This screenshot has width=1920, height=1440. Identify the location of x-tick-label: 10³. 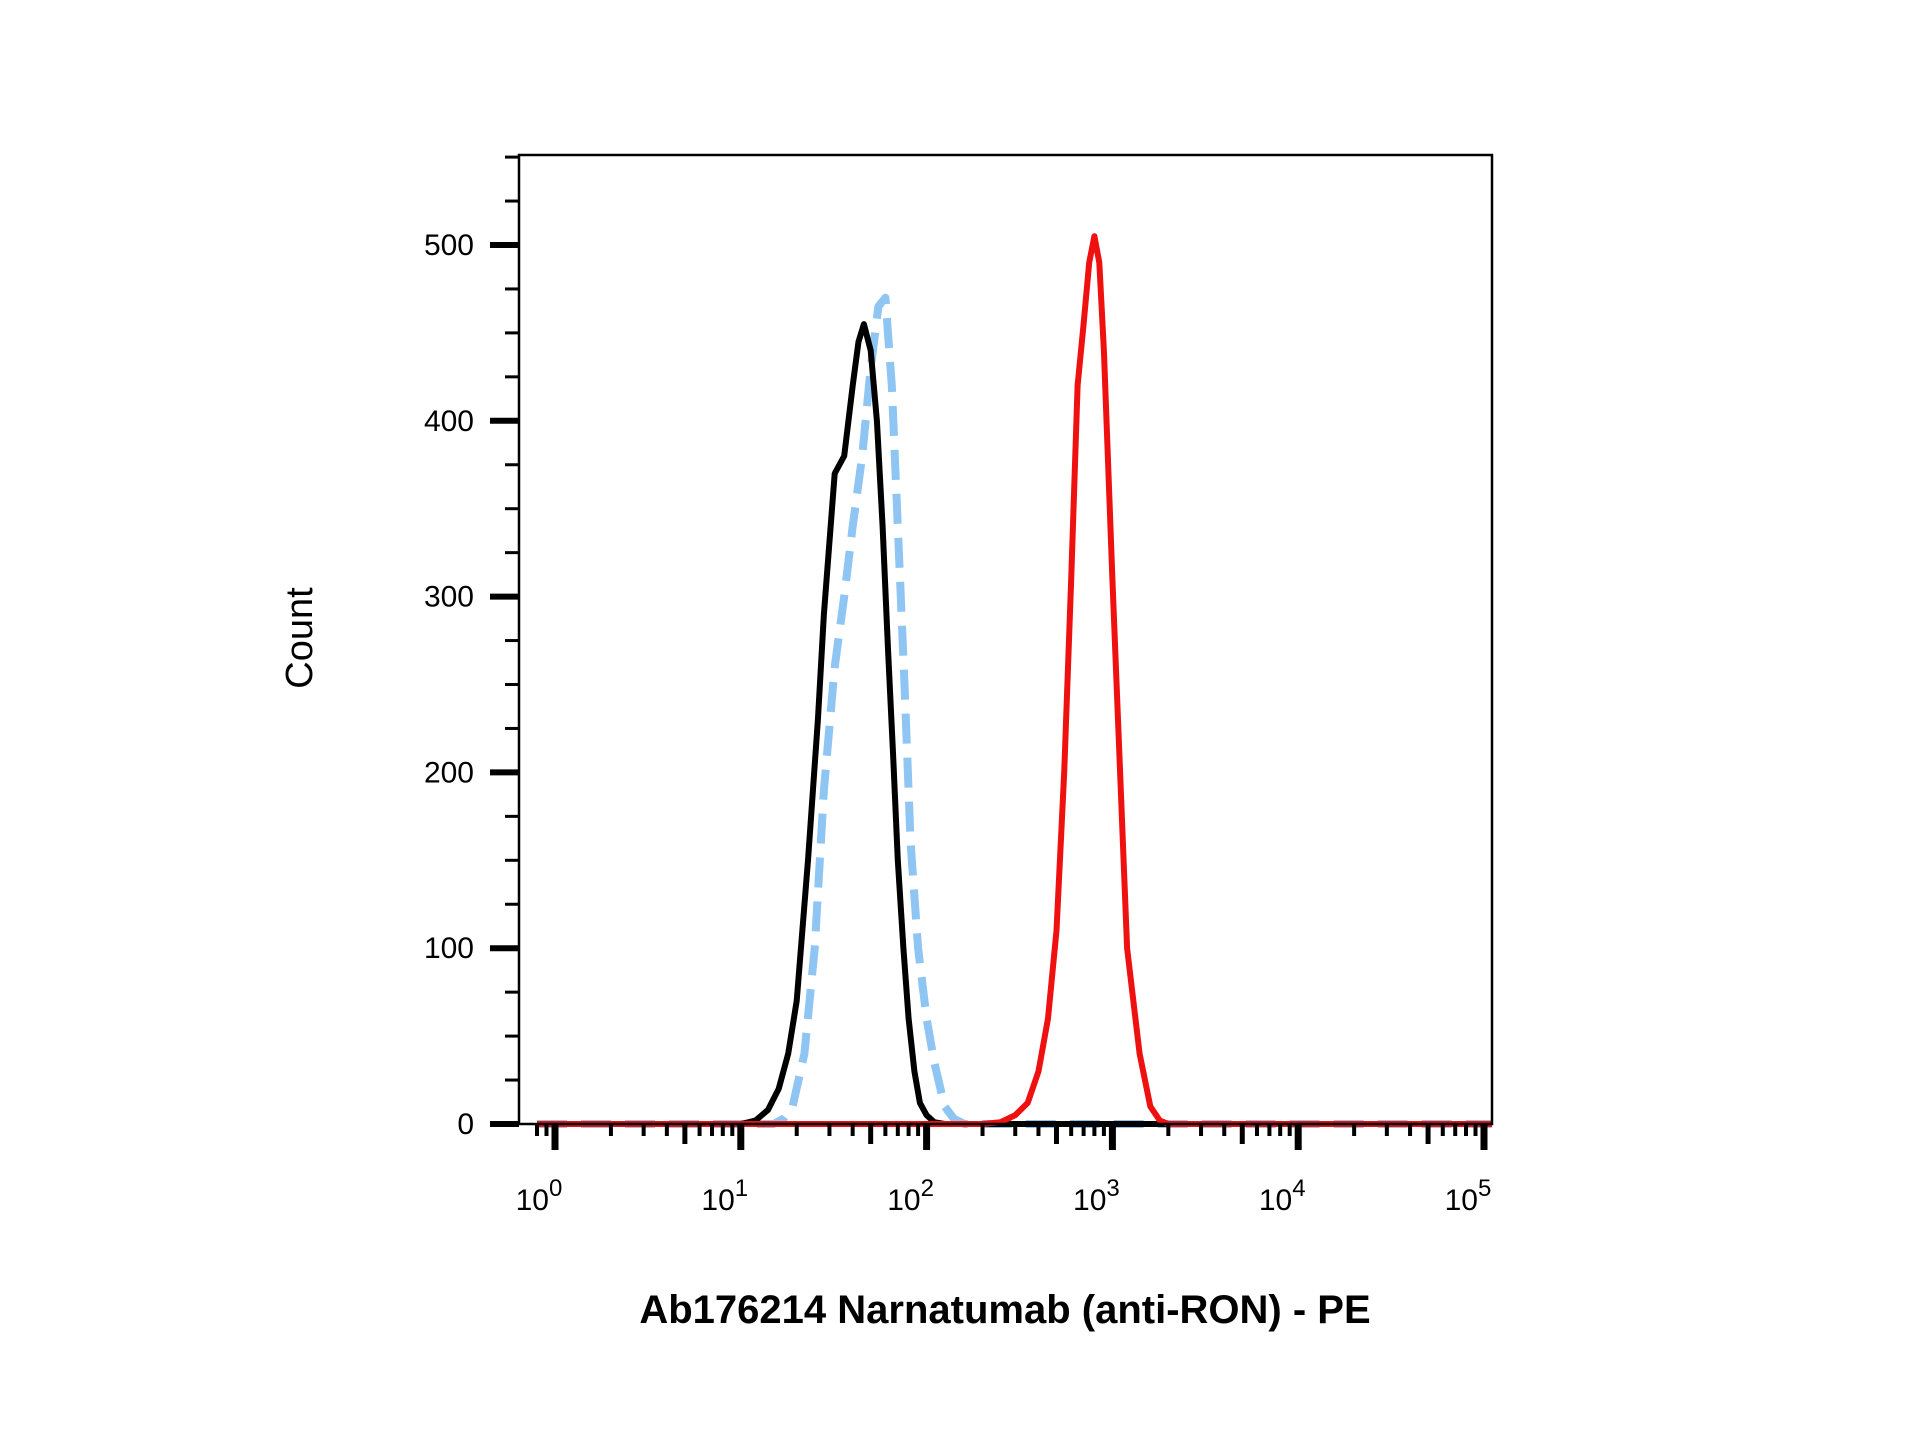
(1096, 1196).